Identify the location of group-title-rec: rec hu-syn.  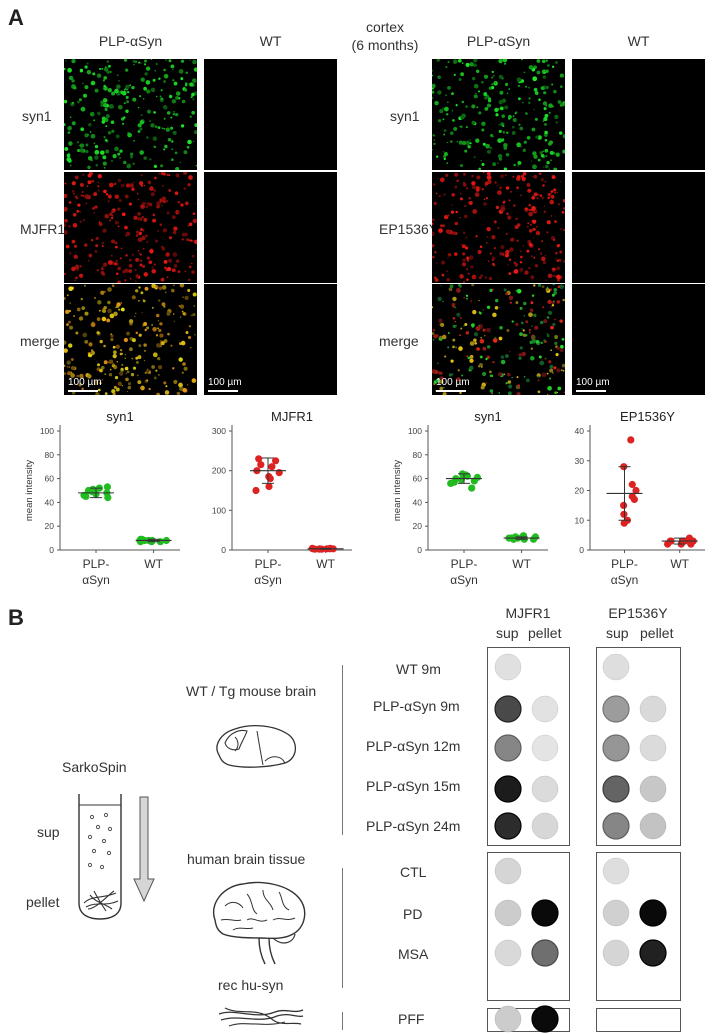
(251, 985).